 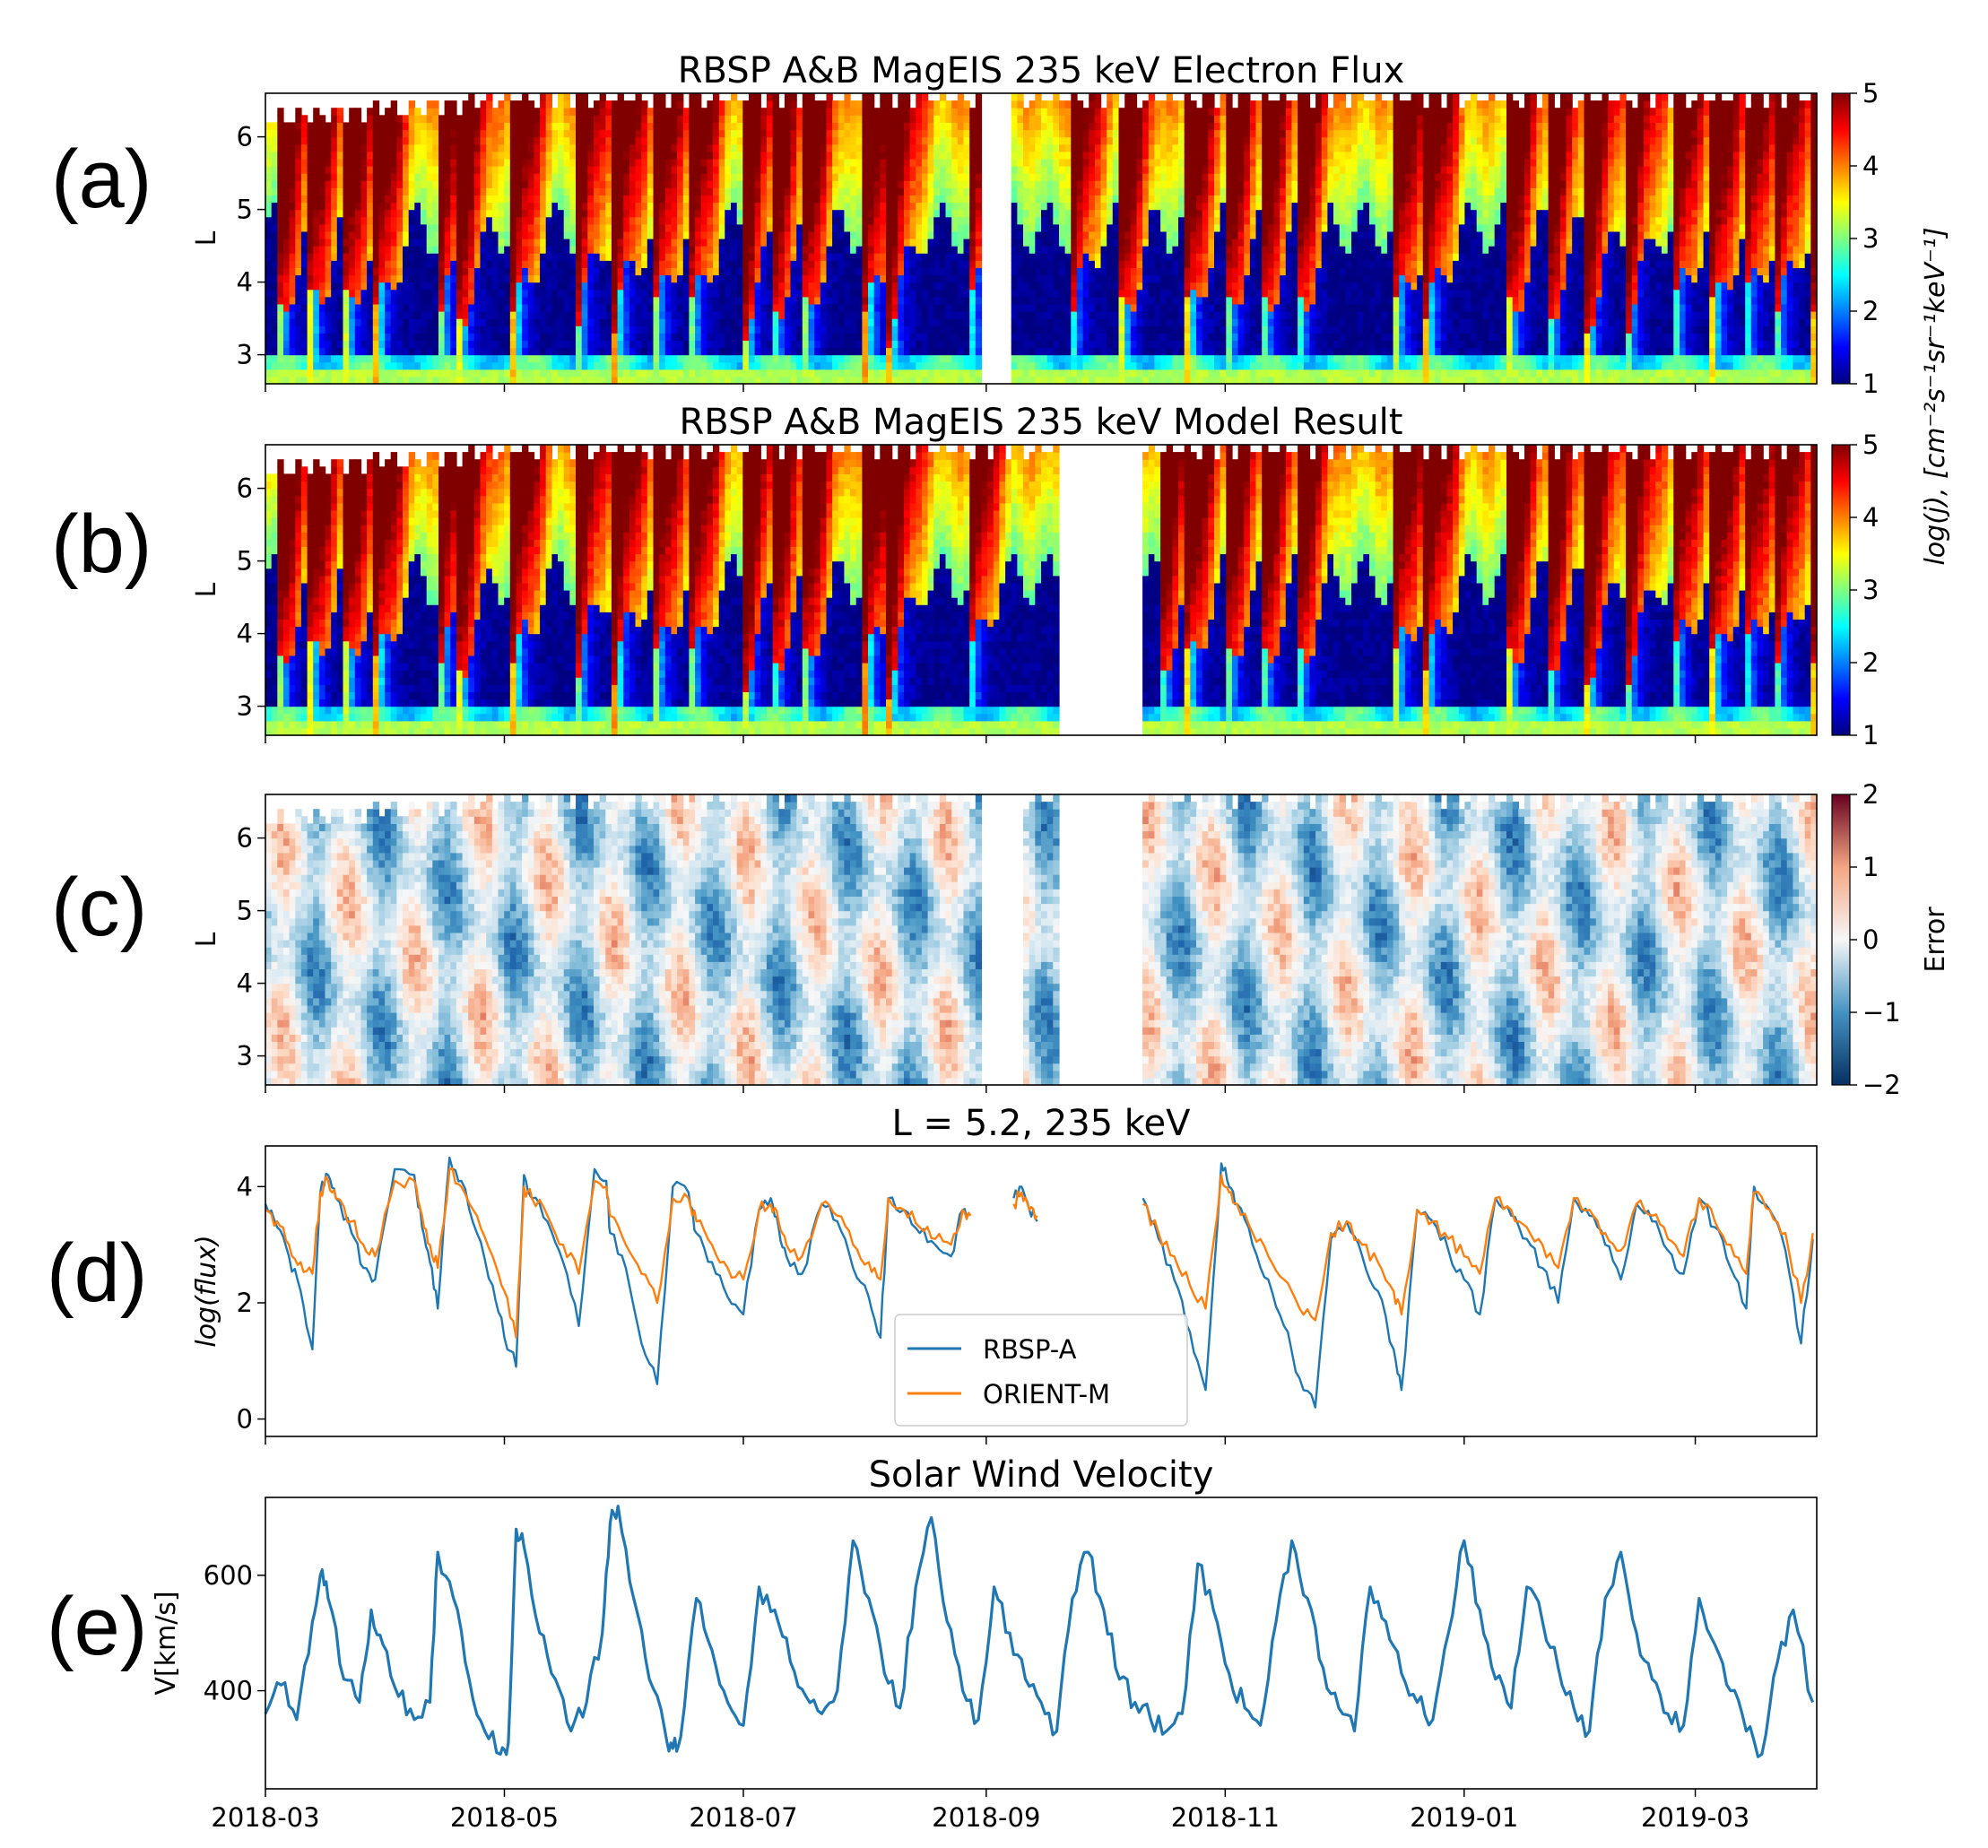 What do you see at coordinates (1870, 590) in the screenshot?
I see `cbar-tick-label-b-2: 3` at bounding box center [1870, 590].